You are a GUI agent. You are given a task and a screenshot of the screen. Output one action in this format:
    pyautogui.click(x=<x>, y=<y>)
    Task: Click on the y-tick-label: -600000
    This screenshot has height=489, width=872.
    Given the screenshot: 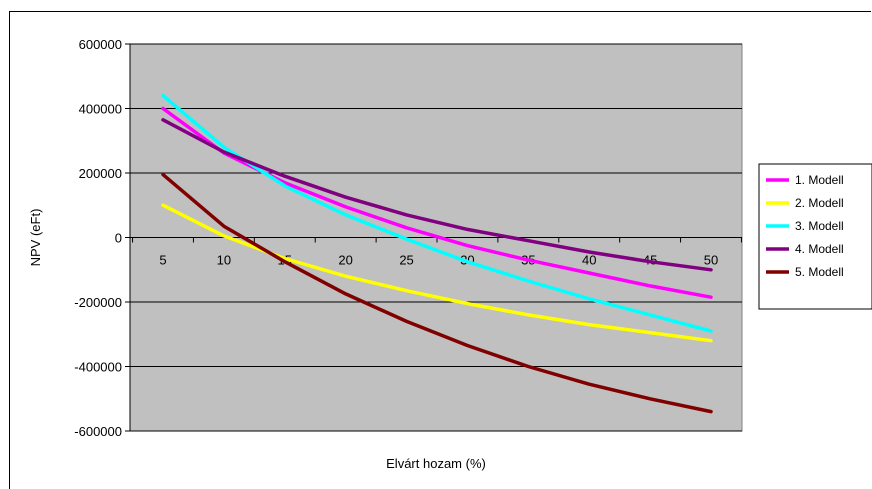 What is the action you would take?
    pyautogui.click(x=98, y=431)
    